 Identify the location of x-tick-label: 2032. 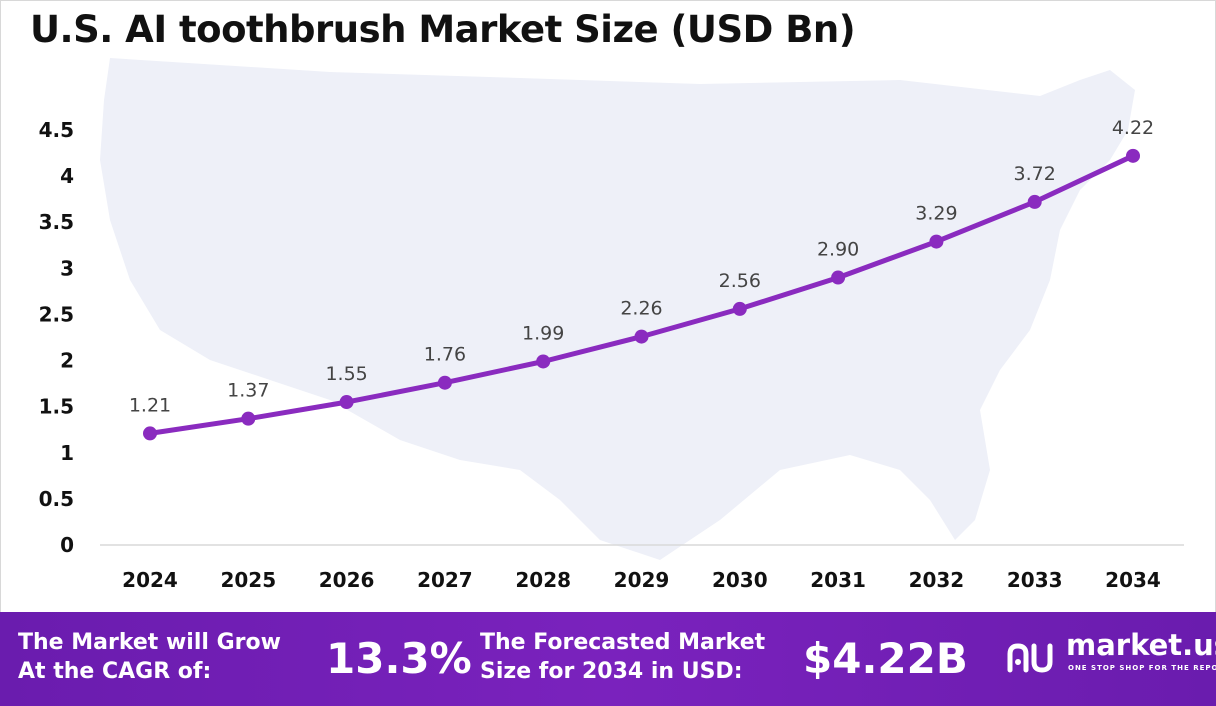
(937, 580).